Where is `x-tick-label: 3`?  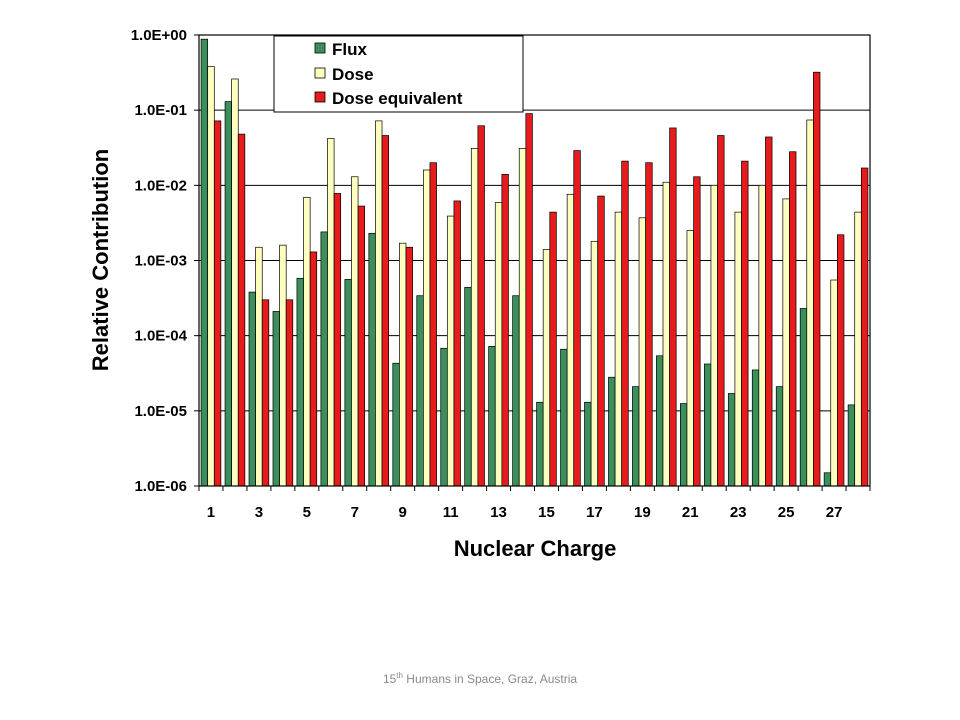 x-tick-label: 3 is located at coordinates (259, 512).